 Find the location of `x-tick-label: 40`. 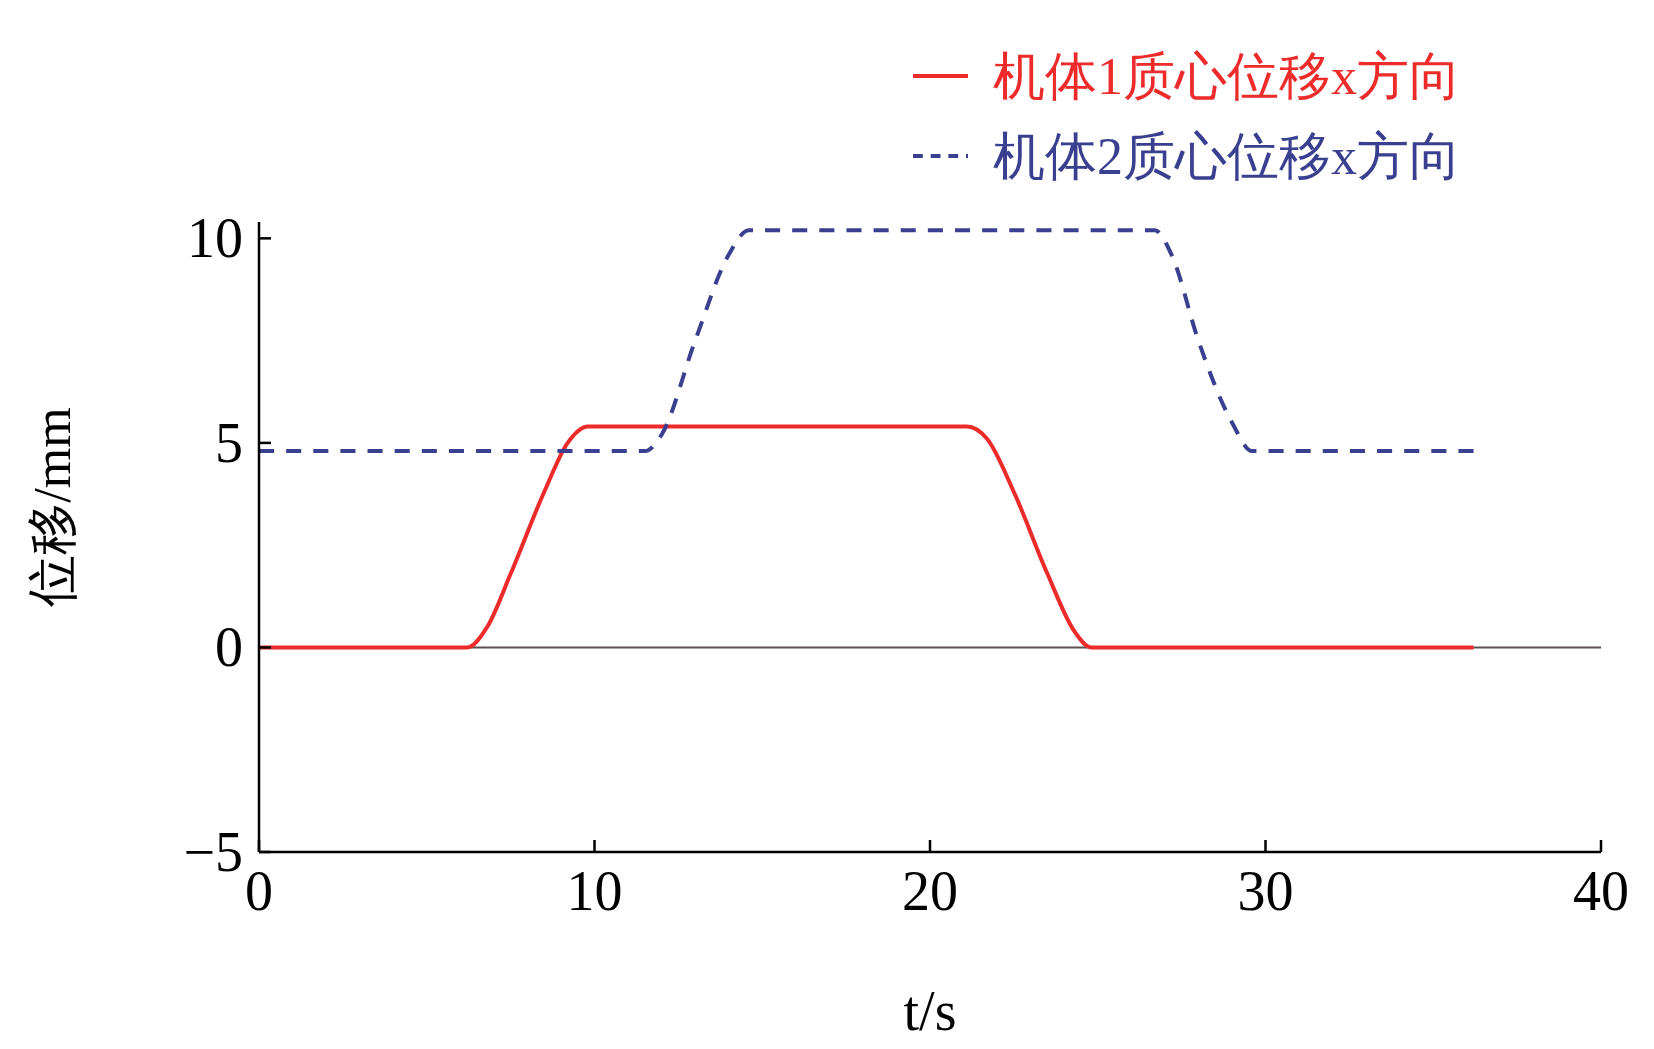

x-tick-label: 40 is located at coordinates (1601, 891).